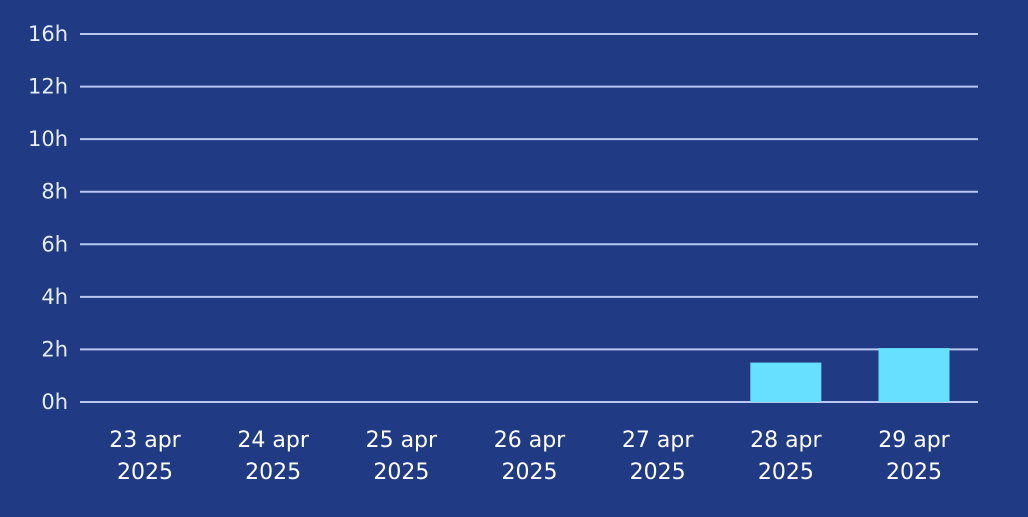 This screenshot has width=1028, height=517. Describe the element at coordinates (145, 440) in the screenshot. I see `x-tick-label: 23 apr` at that location.